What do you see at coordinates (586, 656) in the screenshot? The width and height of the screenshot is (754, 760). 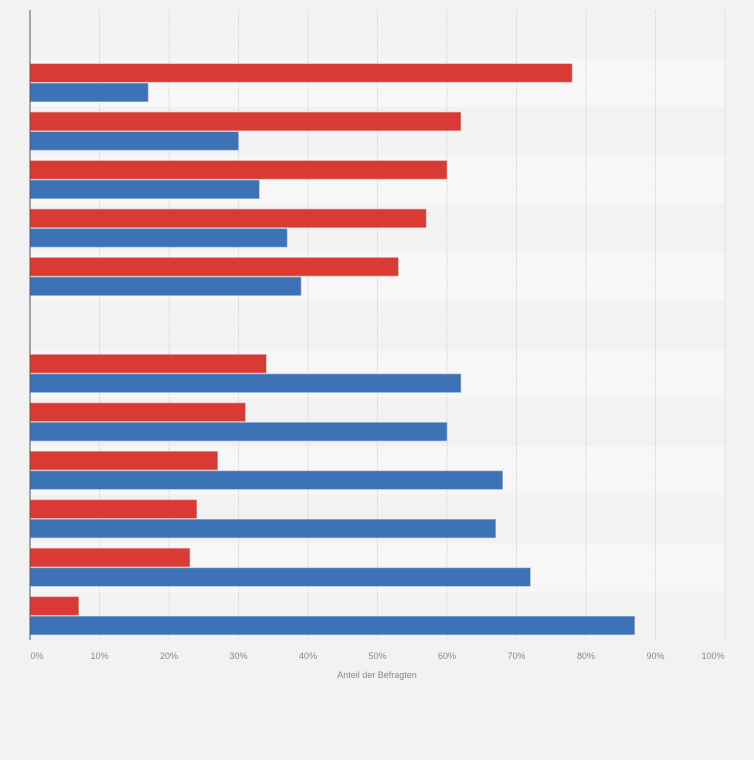 I see `x-tick-label: 80%` at bounding box center [586, 656].